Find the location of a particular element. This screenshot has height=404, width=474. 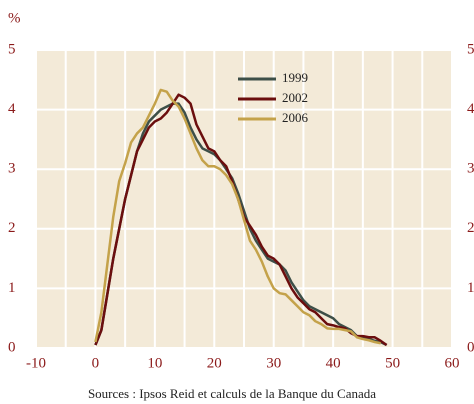

y-tick-label: 5 is located at coordinates (12, 49).